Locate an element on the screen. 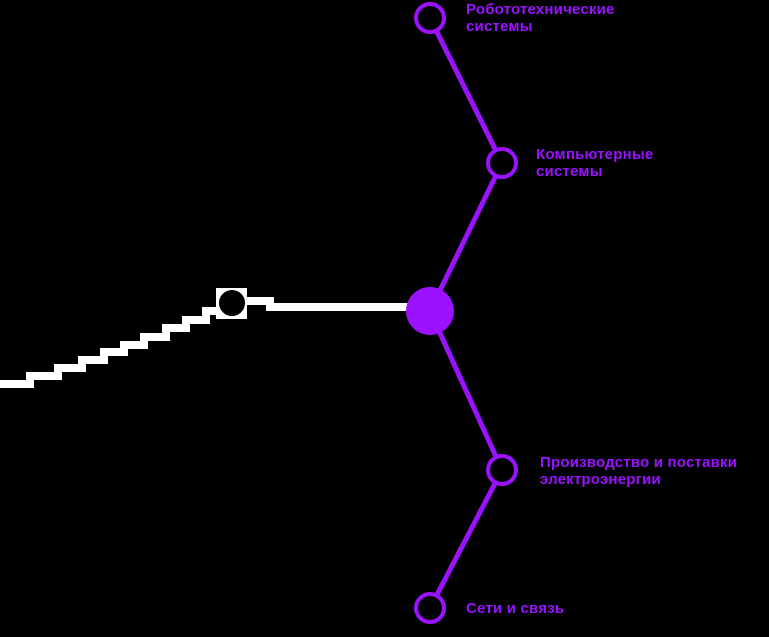  branch-label-computer-systems: Компьютерные системы is located at coordinates (595, 163).